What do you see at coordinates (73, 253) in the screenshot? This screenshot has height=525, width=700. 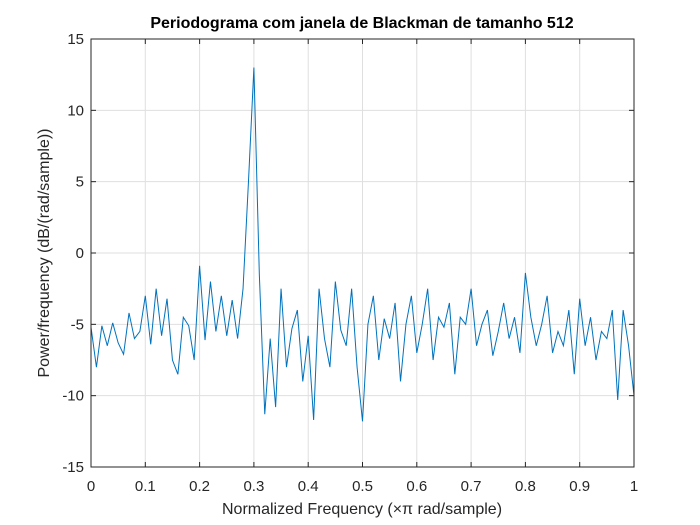 I see `y-tick-labels: -15 -10 -5 0 5 10 15` at bounding box center [73, 253].